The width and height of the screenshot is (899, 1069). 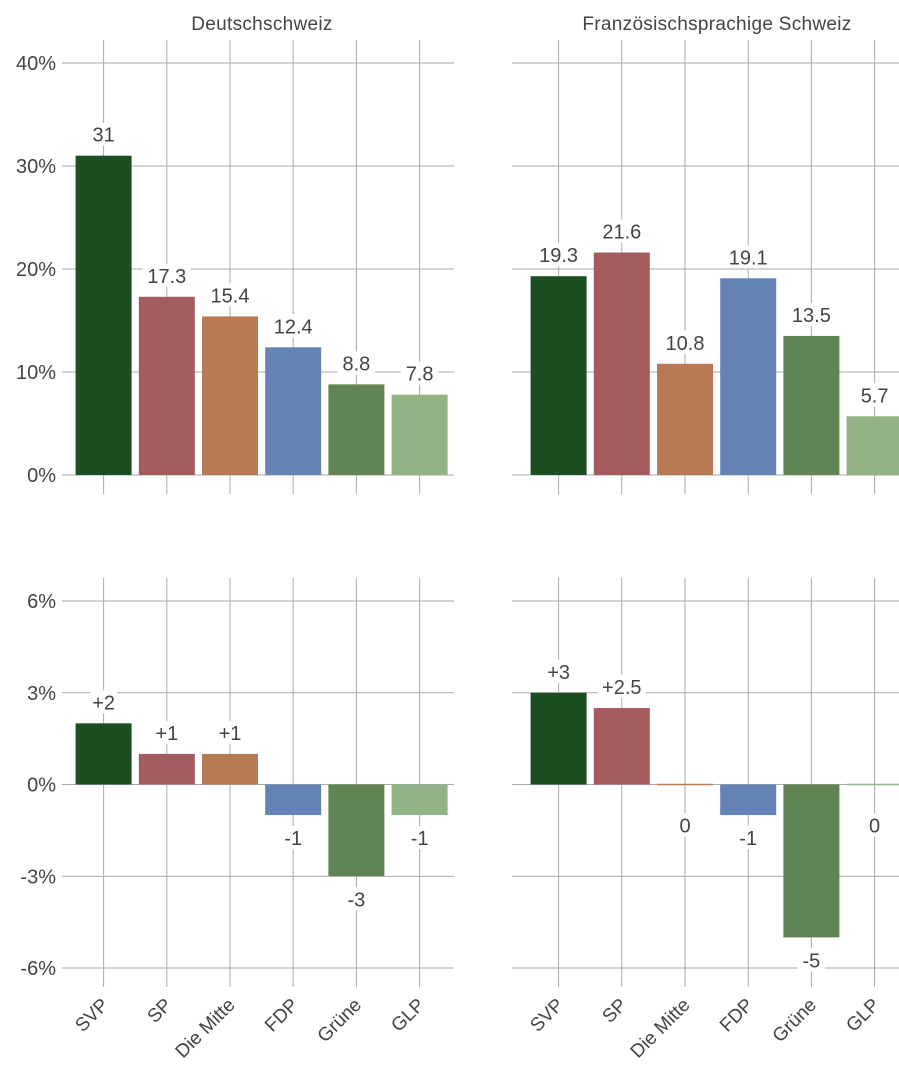 I want to click on value-label-grüne: -5, so click(x=812, y=961).